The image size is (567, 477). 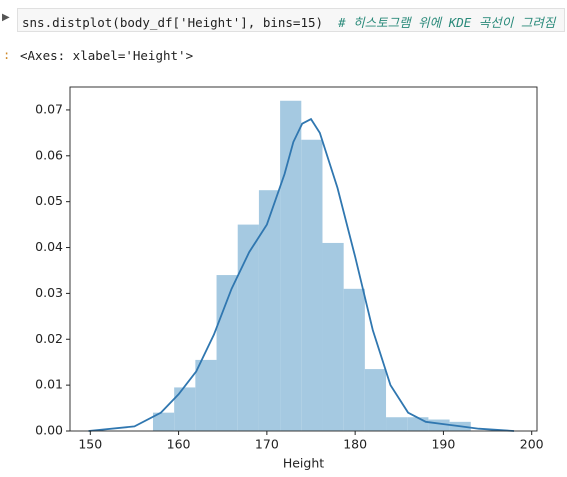 I want to click on code: sns.distplot(body_df['Height'], bins=15), so click(x=173, y=22).